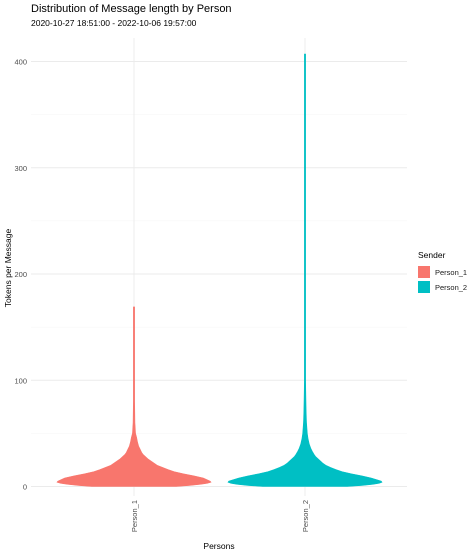  Describe the element at coordinates (20, 62) in the screenshot. I see `y-tick-label: 400` at that location.